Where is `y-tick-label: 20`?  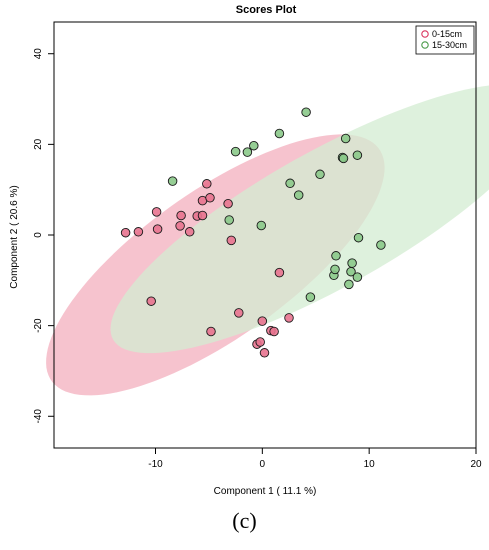 y-tick-label: 20 is located at coordinates (38, 144).